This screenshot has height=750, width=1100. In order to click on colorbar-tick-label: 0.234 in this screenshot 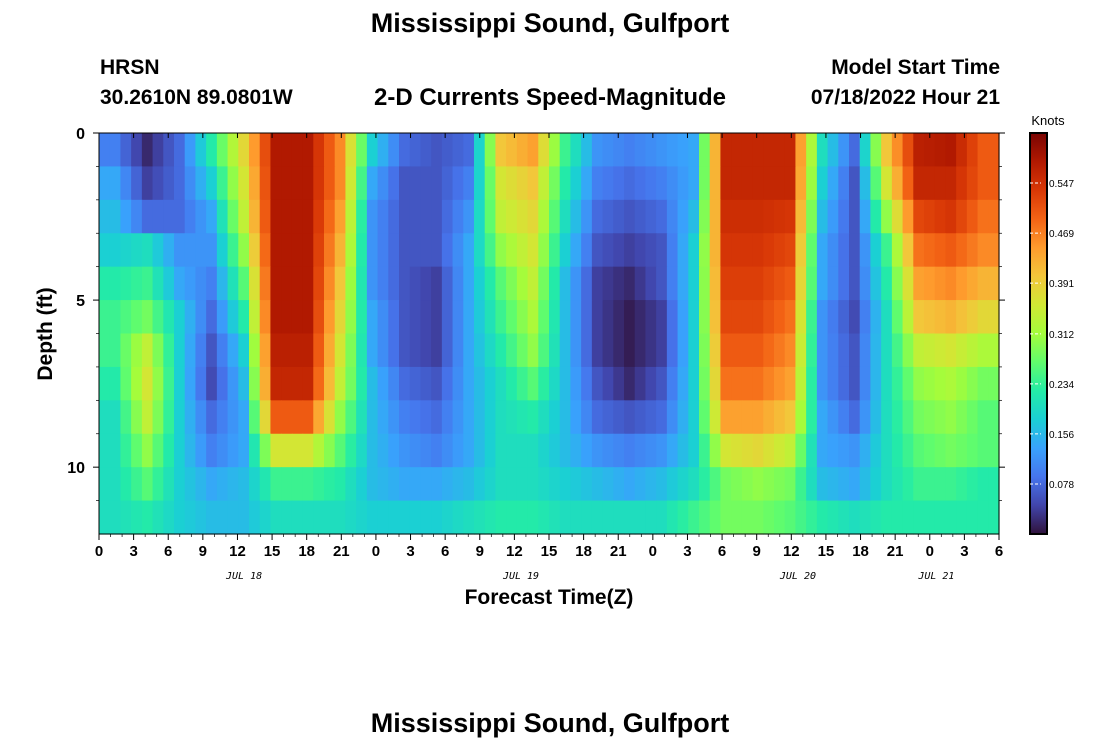, I will do `click(1061, 385)`.